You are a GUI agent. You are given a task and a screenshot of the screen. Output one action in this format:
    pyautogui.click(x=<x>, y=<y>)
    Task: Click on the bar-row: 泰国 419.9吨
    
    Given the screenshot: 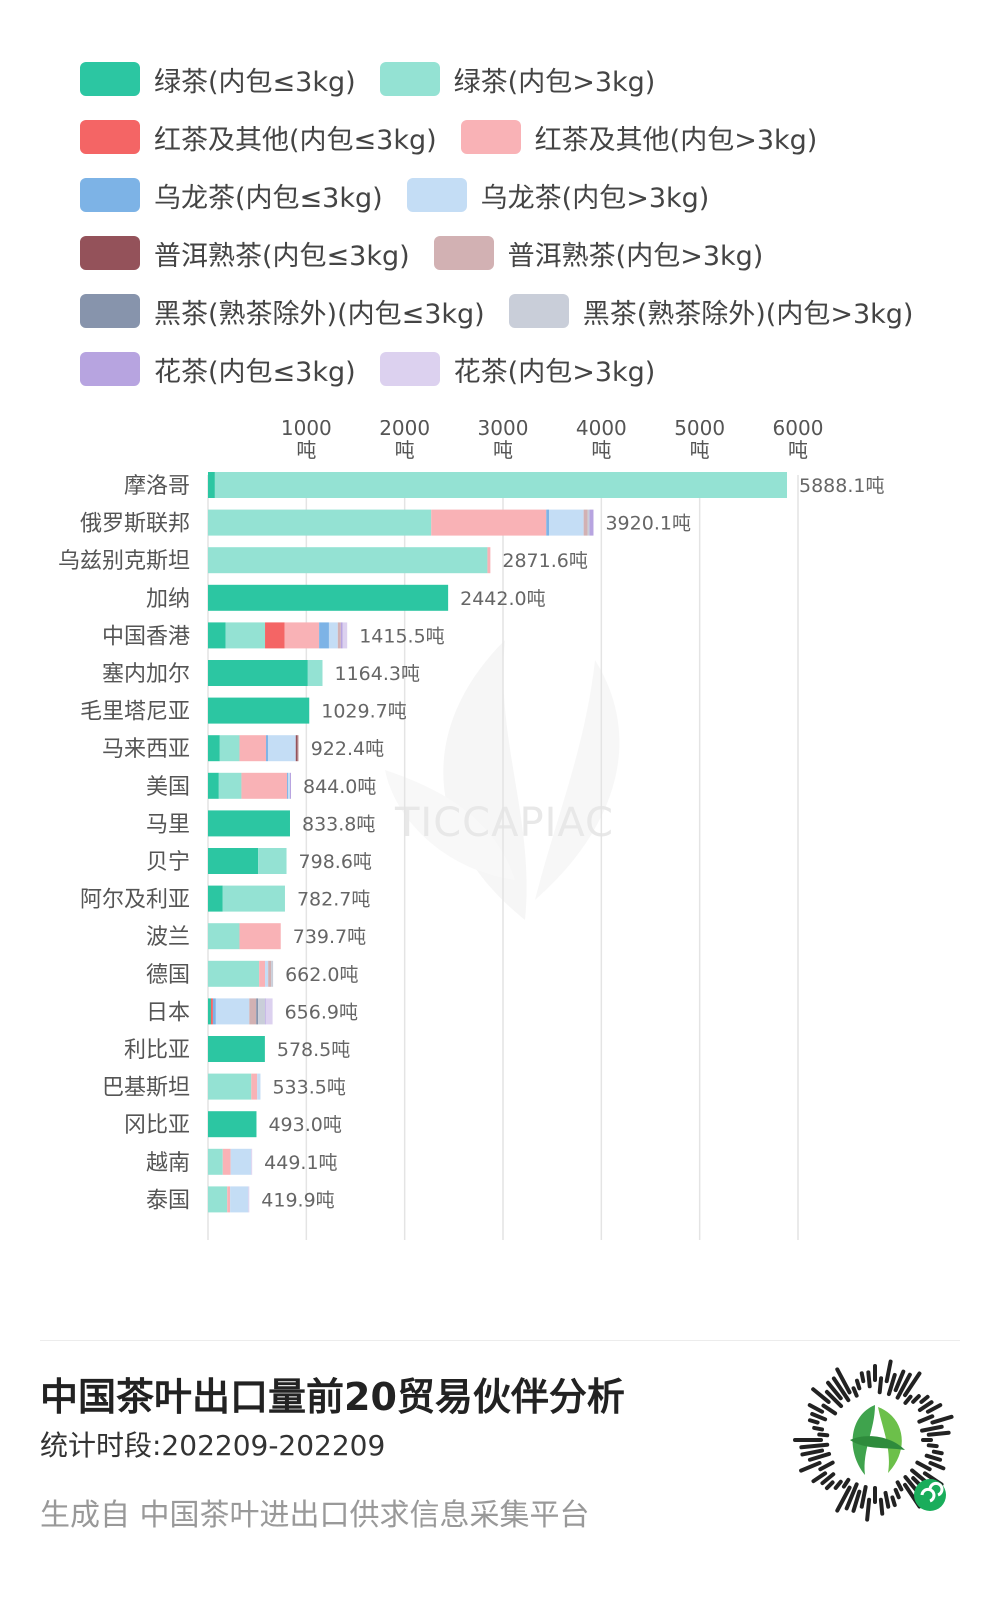 What is the action you would take?
    pyautogui.click(x=240, y=1199)
    